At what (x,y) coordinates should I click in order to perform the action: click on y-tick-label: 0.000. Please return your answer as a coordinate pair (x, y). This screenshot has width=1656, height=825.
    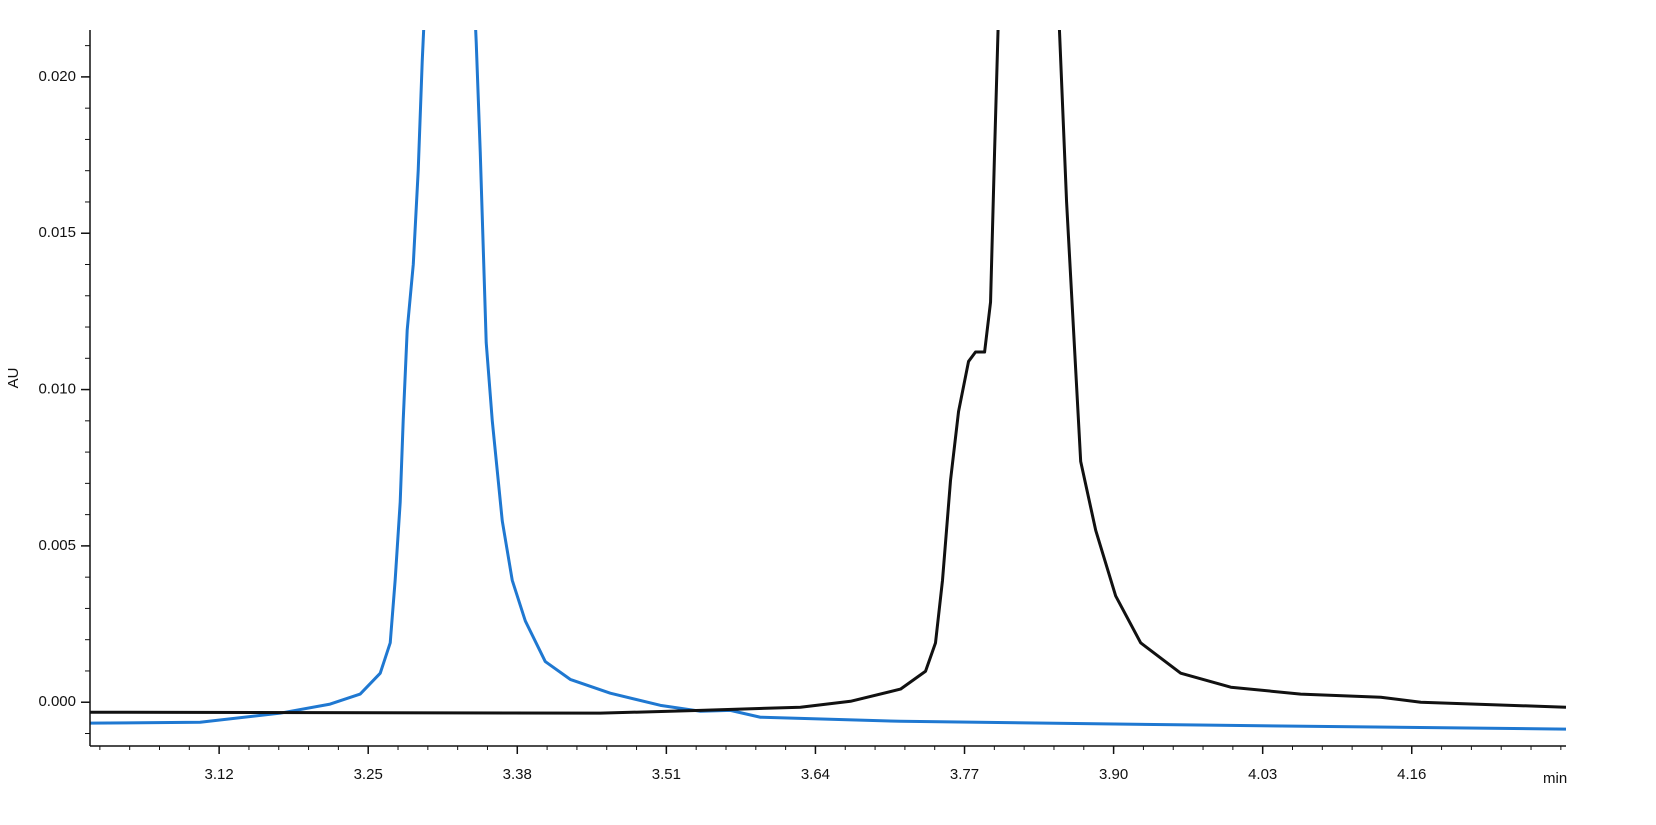
    Looking at the image, I should click on (57, 701).